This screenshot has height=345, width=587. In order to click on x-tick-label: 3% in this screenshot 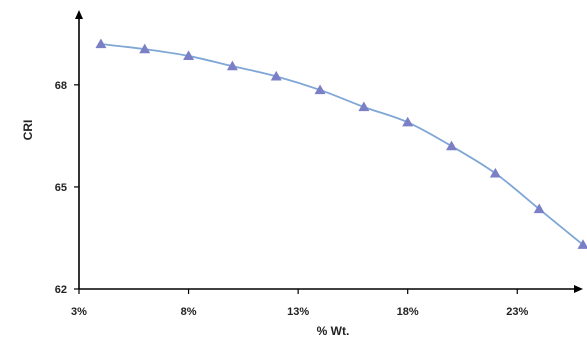, I will do `click(79, 312)`.